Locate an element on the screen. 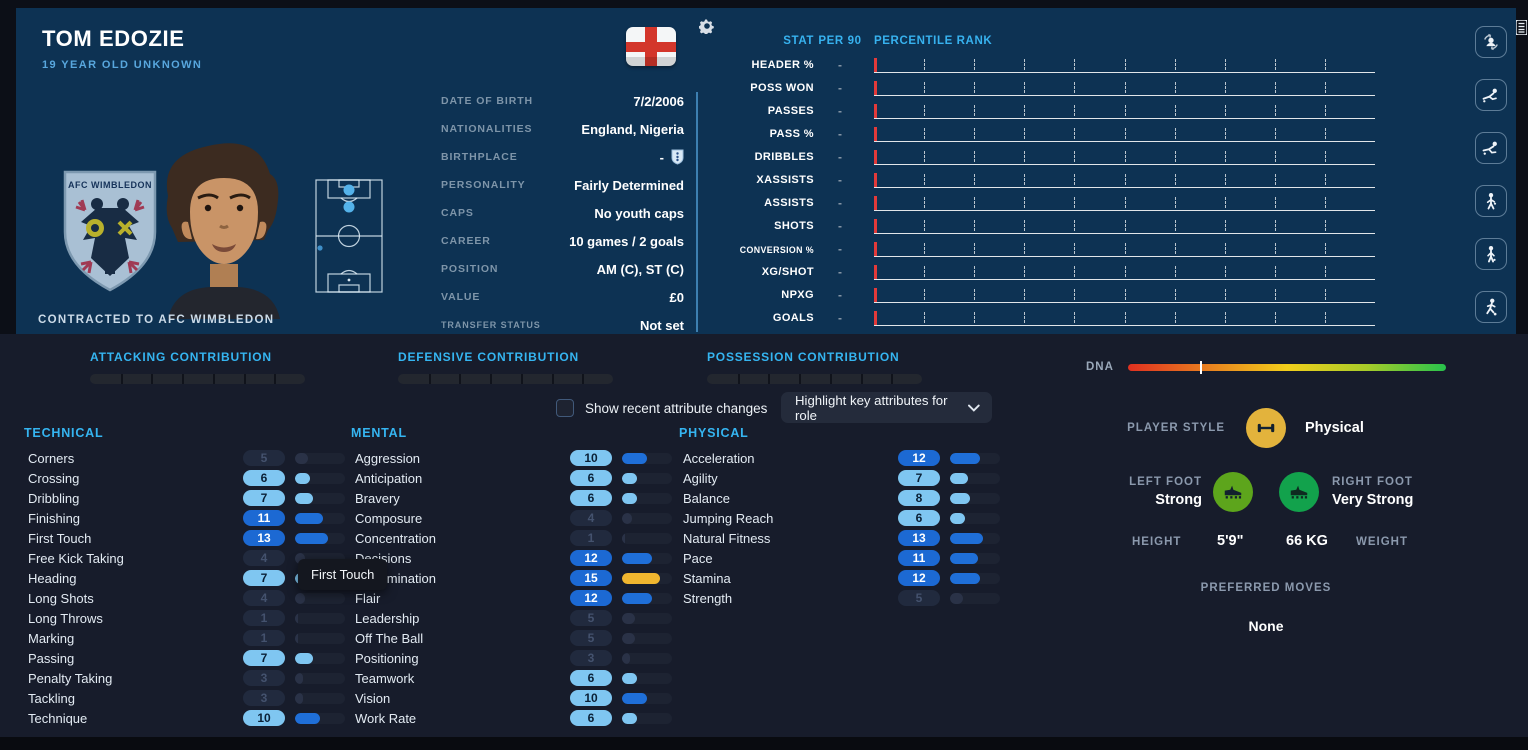  attribute-name: Concentration is located at coordinates (395, 538).